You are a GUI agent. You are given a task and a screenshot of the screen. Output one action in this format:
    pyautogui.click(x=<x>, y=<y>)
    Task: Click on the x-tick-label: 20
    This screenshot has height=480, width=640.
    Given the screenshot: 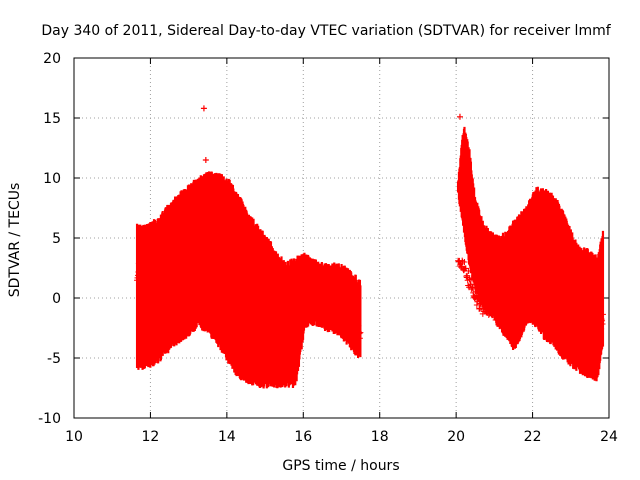 What is the action you would take?
    pyautogui.click(x=456, y=437)
    